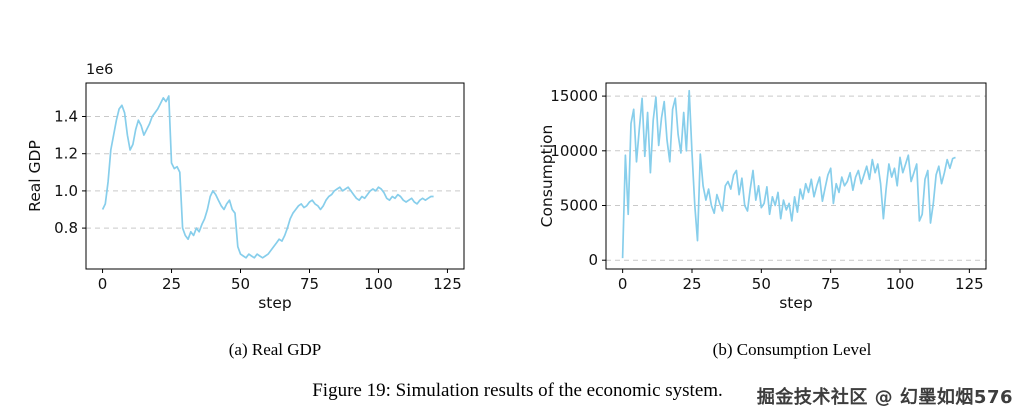  Describe the element at coordinates (884, 397) in the screenshot. I see `watermark: 掘金技术社区 @ 幻墨如烟576` at that location.